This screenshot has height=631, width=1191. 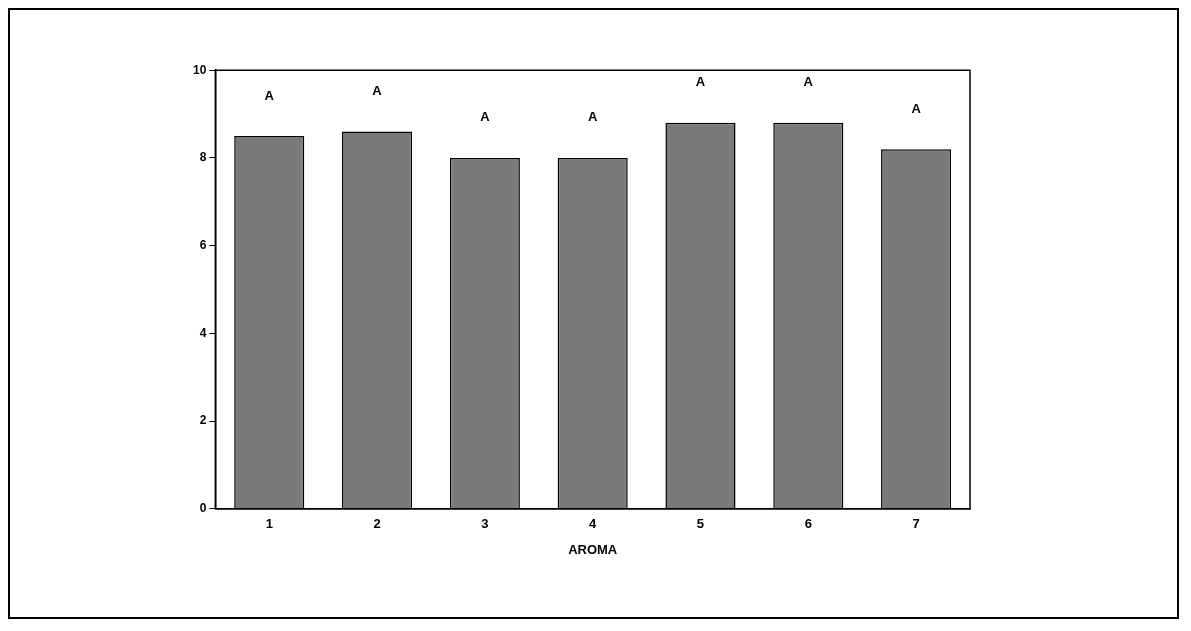 I want to click on y-tick-label: 0, so click(x=203, y=508).